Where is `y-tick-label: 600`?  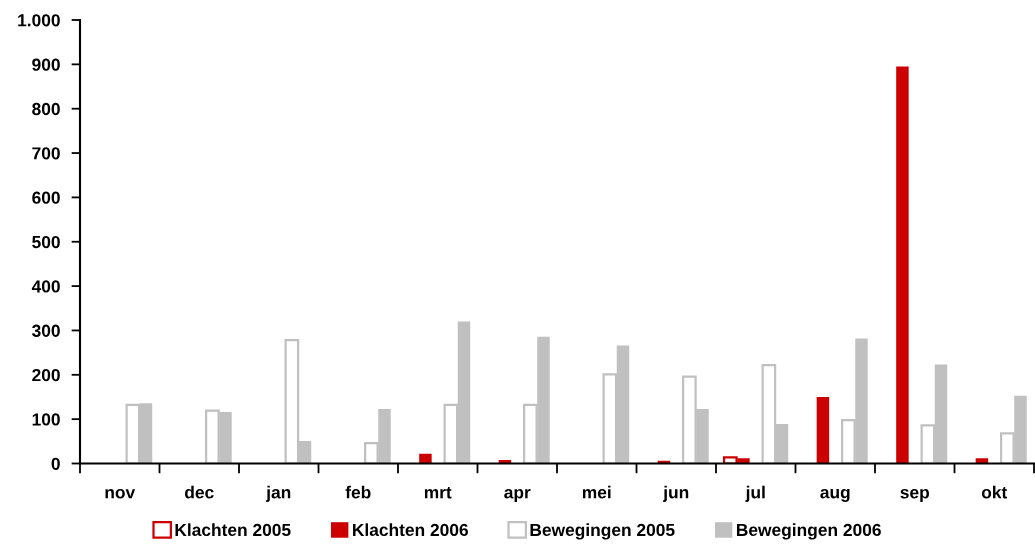
y-tick-label: 600 is located at coordinates (46, 197).